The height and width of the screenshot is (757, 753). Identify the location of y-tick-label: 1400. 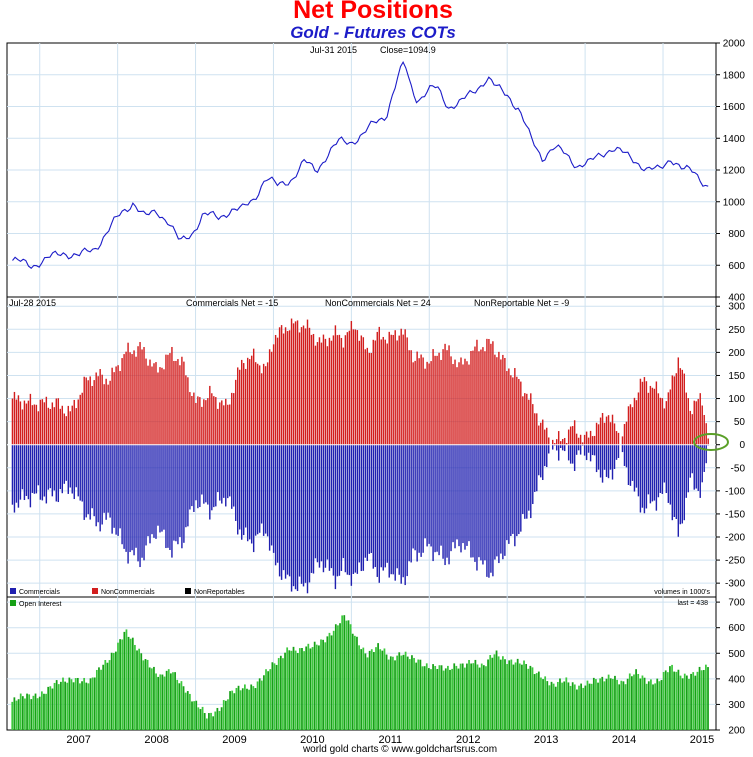
(734, 139).